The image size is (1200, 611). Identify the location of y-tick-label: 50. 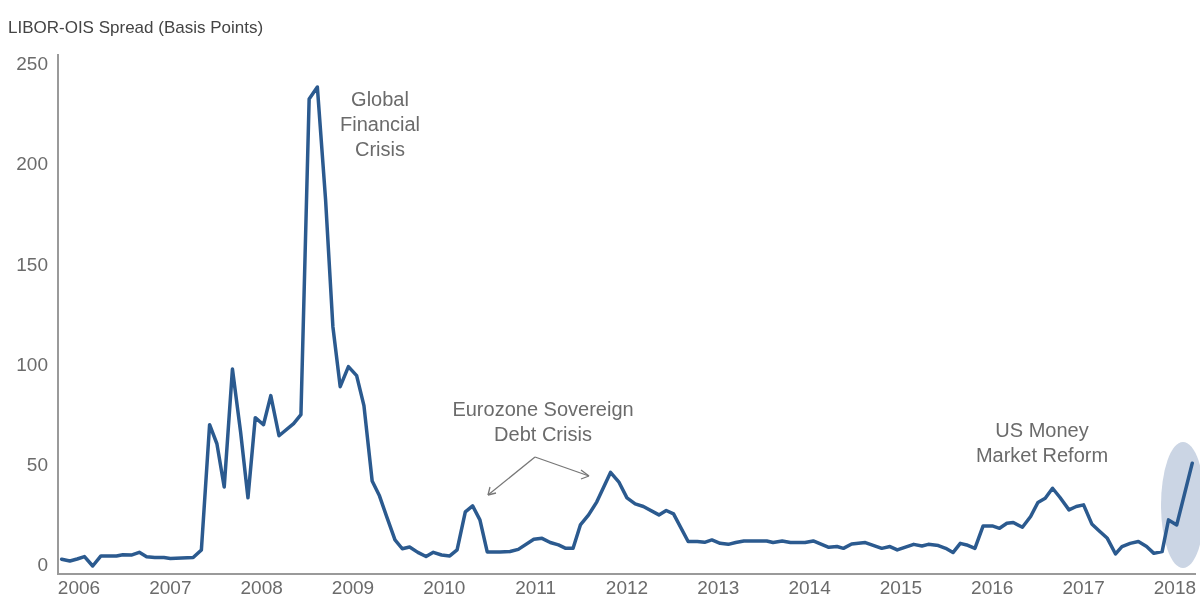
(37, 465).